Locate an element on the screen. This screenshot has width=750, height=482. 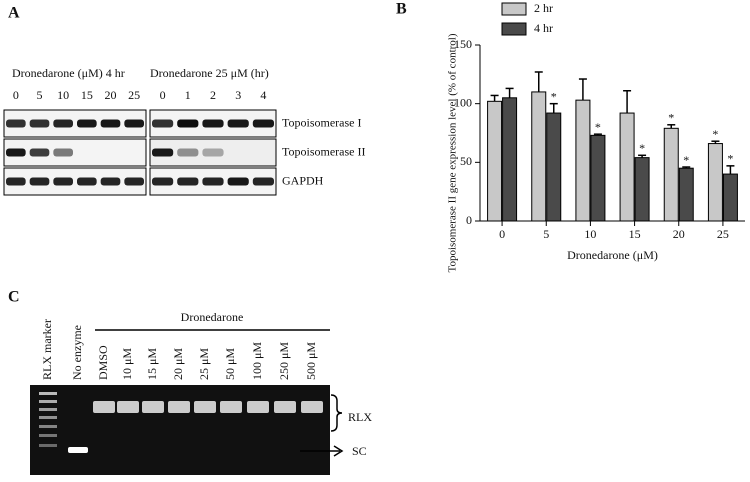
row-label: Topoisomerase II is located at coordinates (323, 151).